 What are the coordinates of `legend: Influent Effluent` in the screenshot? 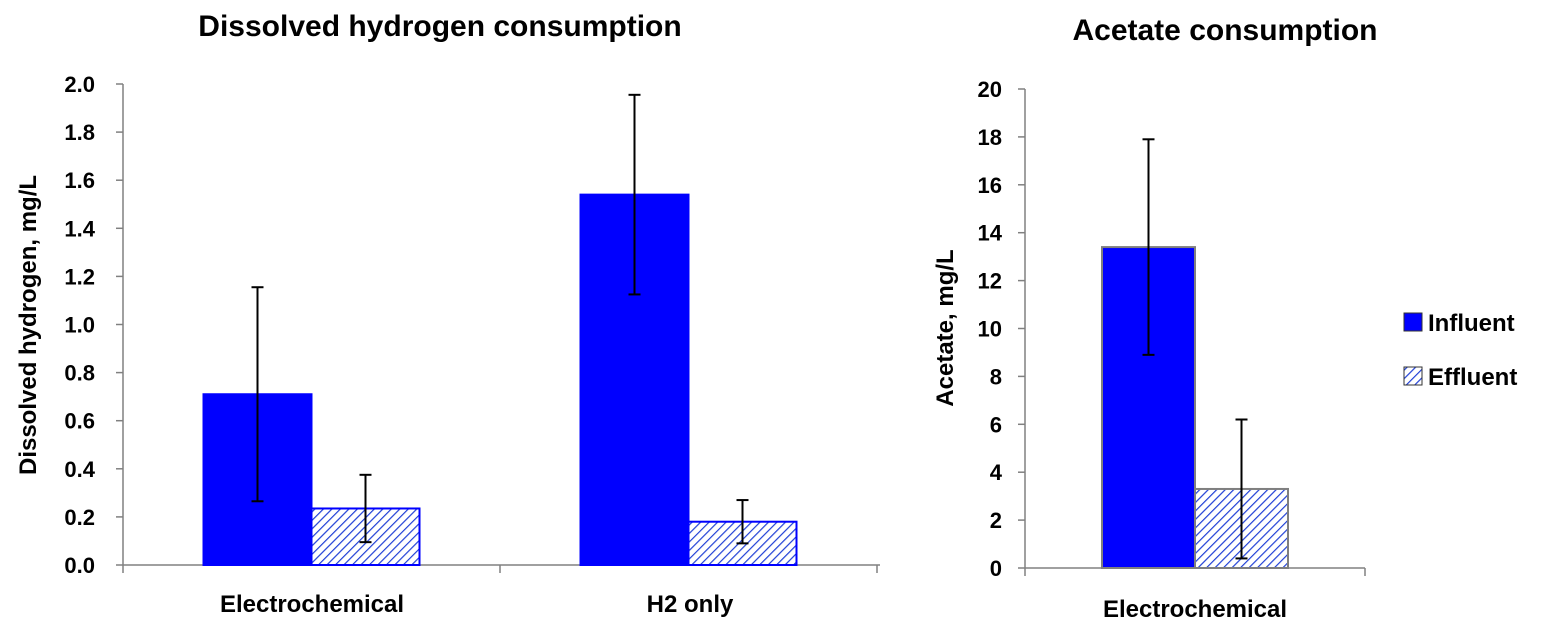 It's located at (1460, 350).